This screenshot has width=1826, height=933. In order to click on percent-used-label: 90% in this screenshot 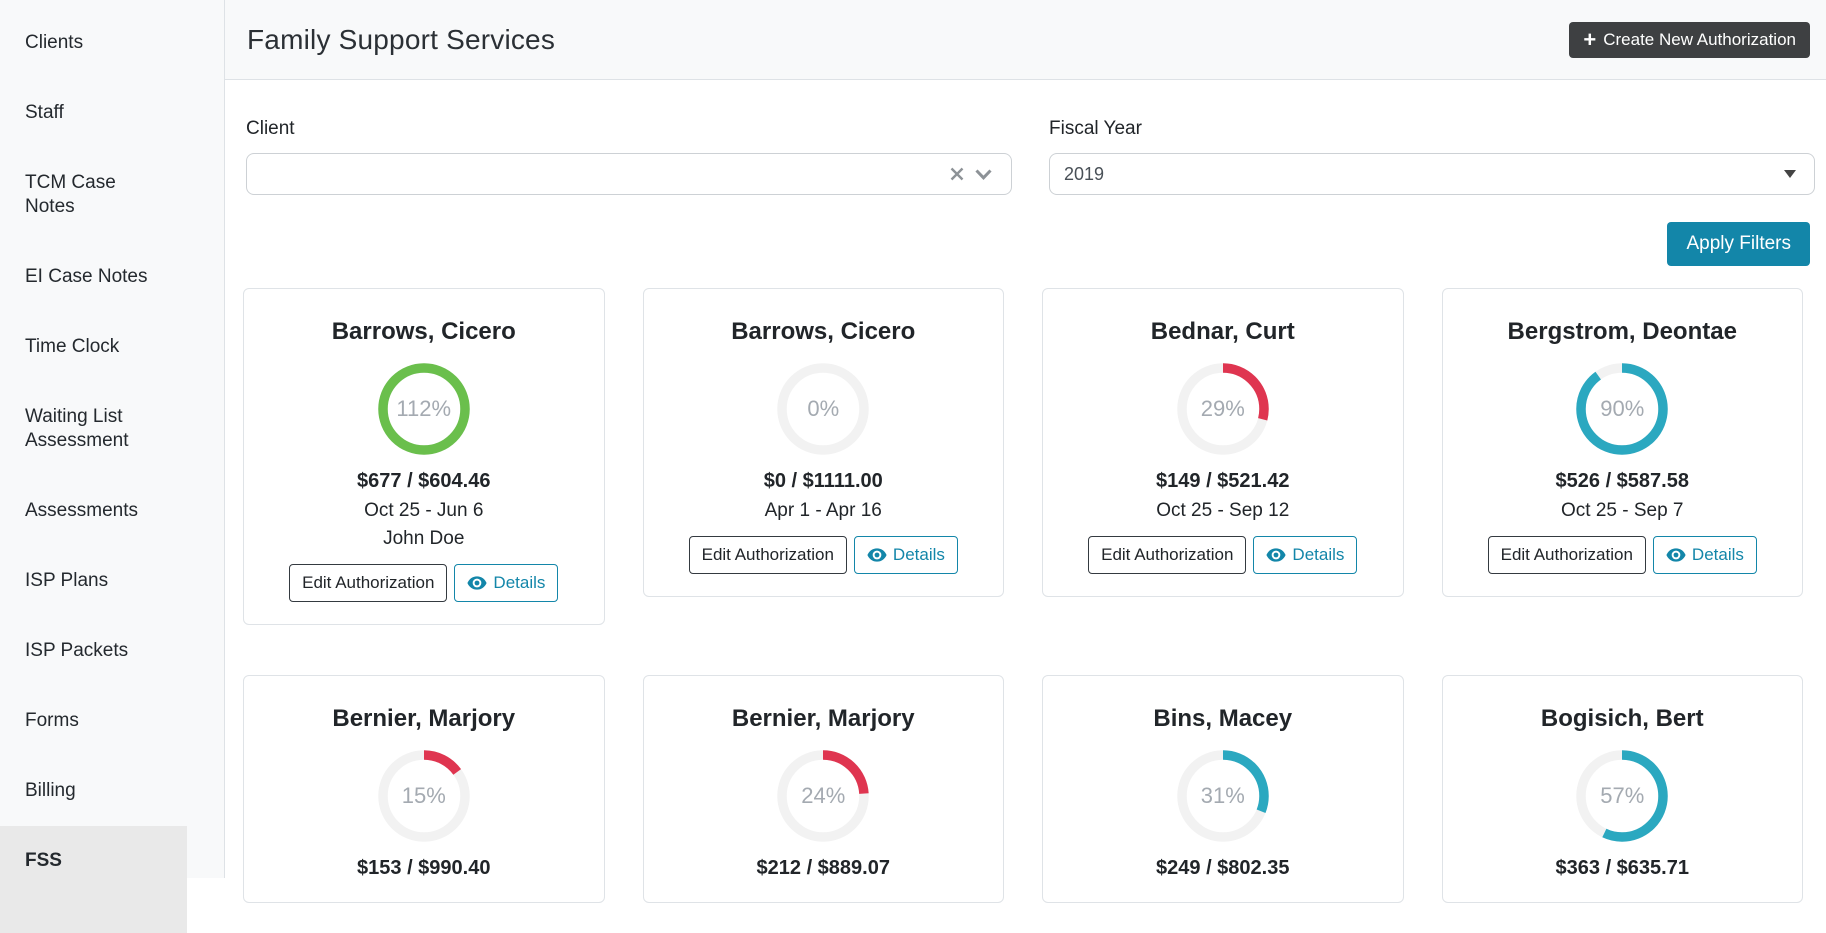, I will do `click(1622, 408)`.